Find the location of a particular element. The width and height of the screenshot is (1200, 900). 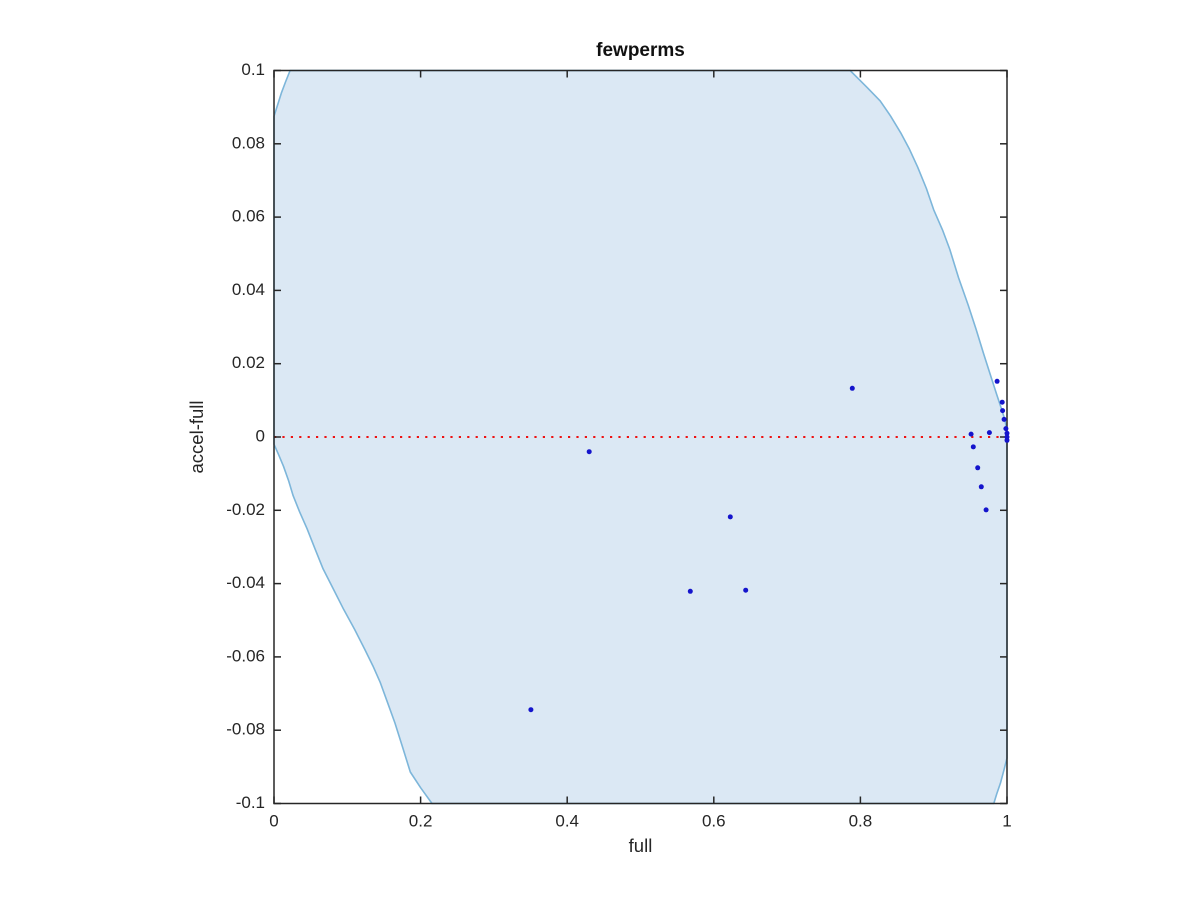

y-tick-label: -0.1 is located at coordinates (250, 802).